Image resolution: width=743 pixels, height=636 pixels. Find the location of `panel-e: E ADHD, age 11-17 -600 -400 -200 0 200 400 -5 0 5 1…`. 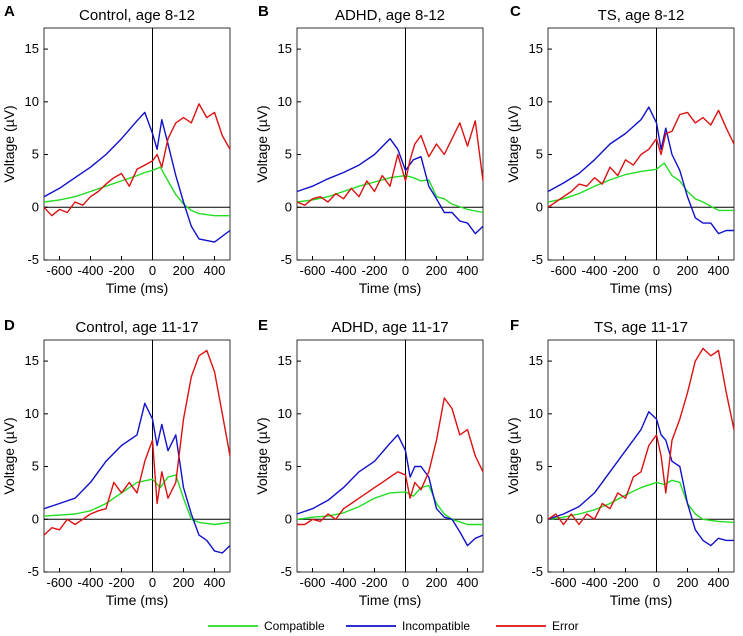

panel-e: E ADHD, age 11-17 -600 -400 -200 0 200 400 -5 0 5 1… is located at coordinates (369, 462).